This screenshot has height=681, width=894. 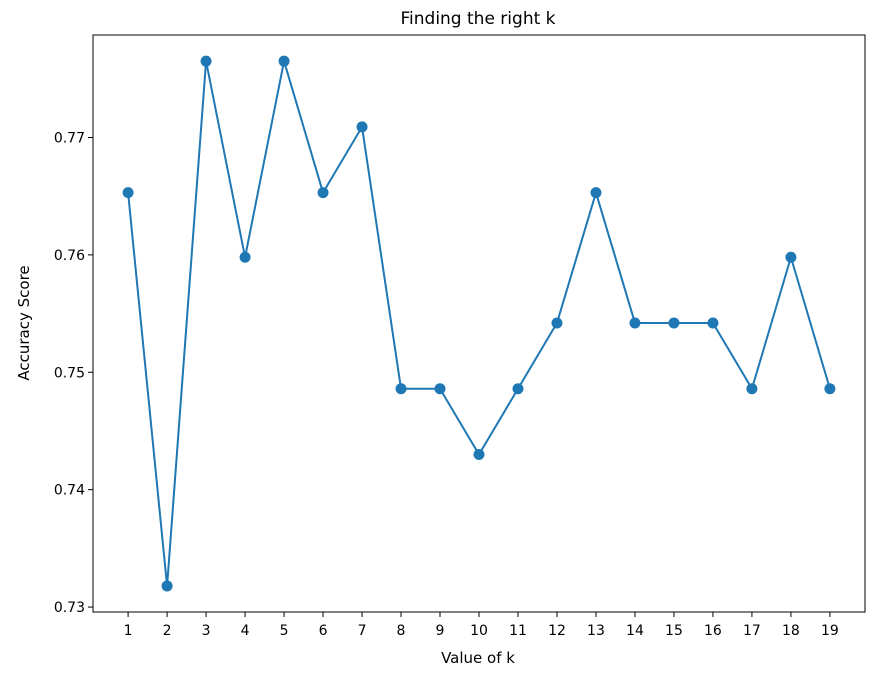 I want to click on x-tick-label: 2, so click(x=167, y=631).